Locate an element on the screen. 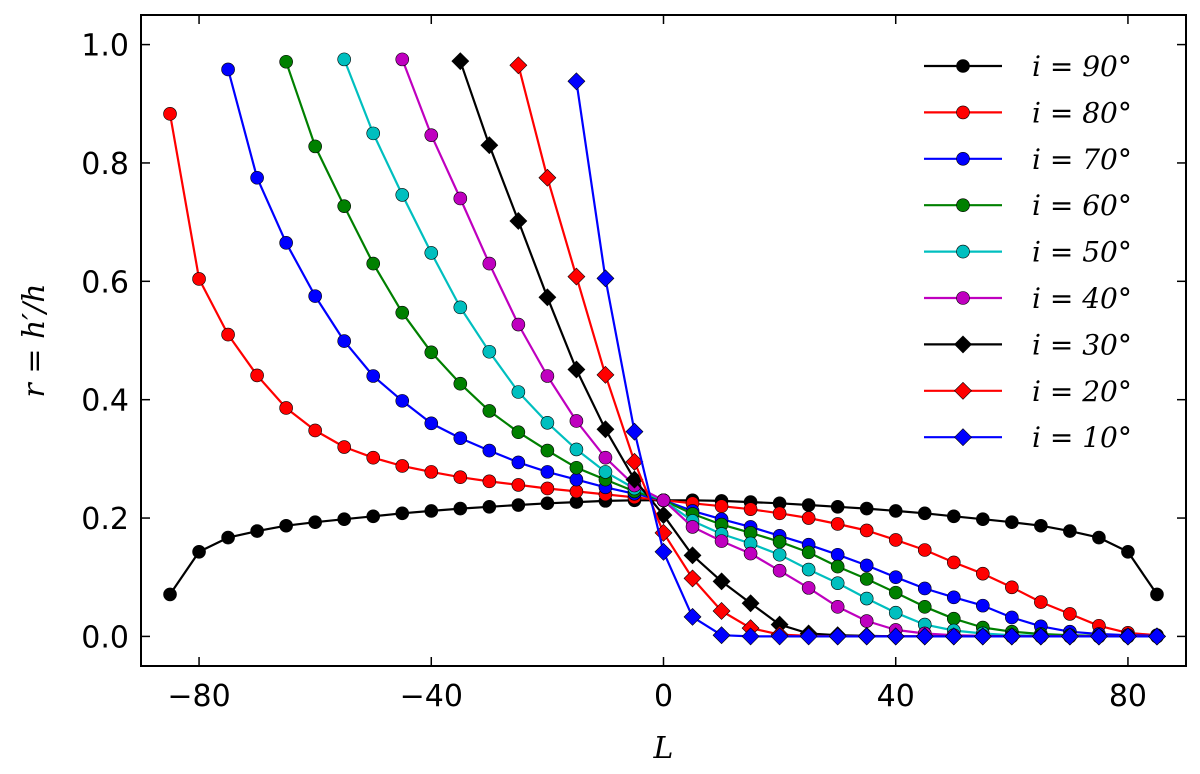 This screenshot has height=774, width=1200. legend-label: i = 80° is located at coordinates (1082, 112).